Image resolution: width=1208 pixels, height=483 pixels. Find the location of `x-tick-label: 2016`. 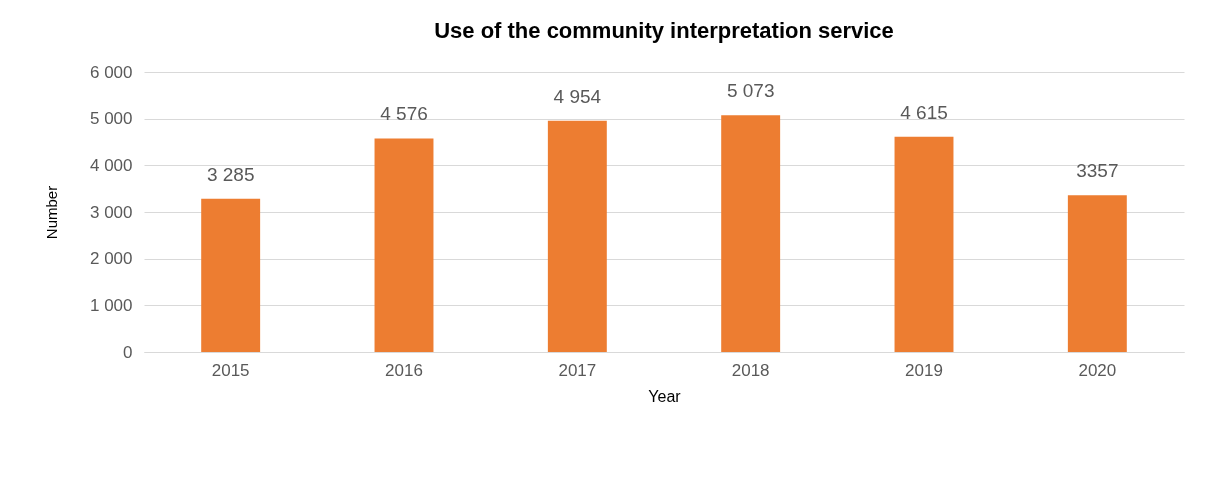

x-tick-label: 2016 is located at coordinates (404, 370).